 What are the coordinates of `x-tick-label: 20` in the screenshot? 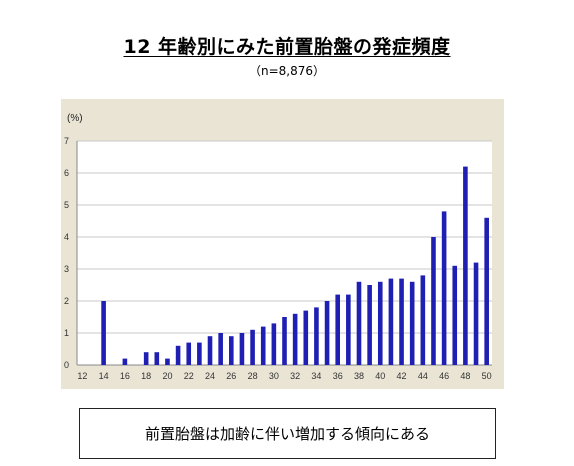 It's located at (167, 376).